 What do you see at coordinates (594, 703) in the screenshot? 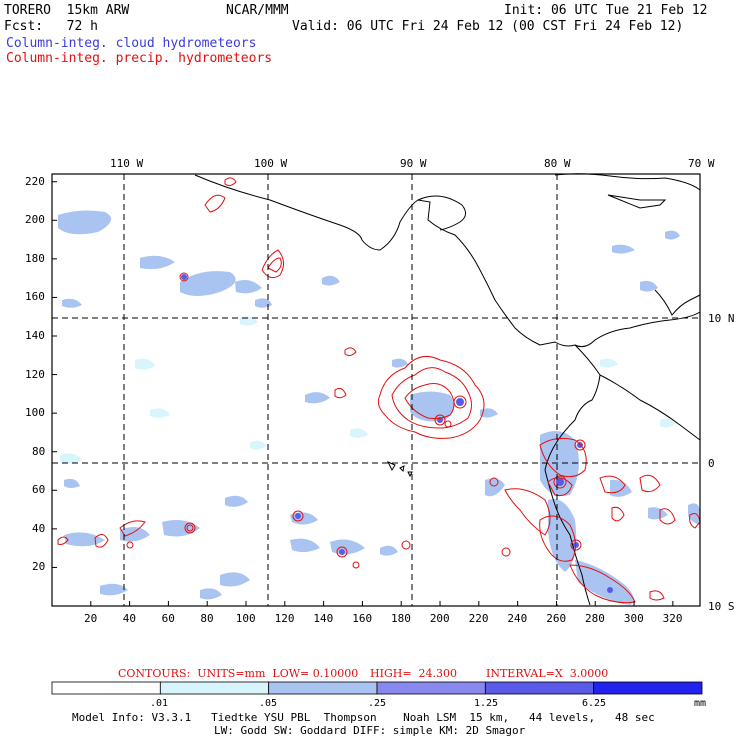
I see `colorbar-label-4: 6.25` at bounding box center [594, 703].